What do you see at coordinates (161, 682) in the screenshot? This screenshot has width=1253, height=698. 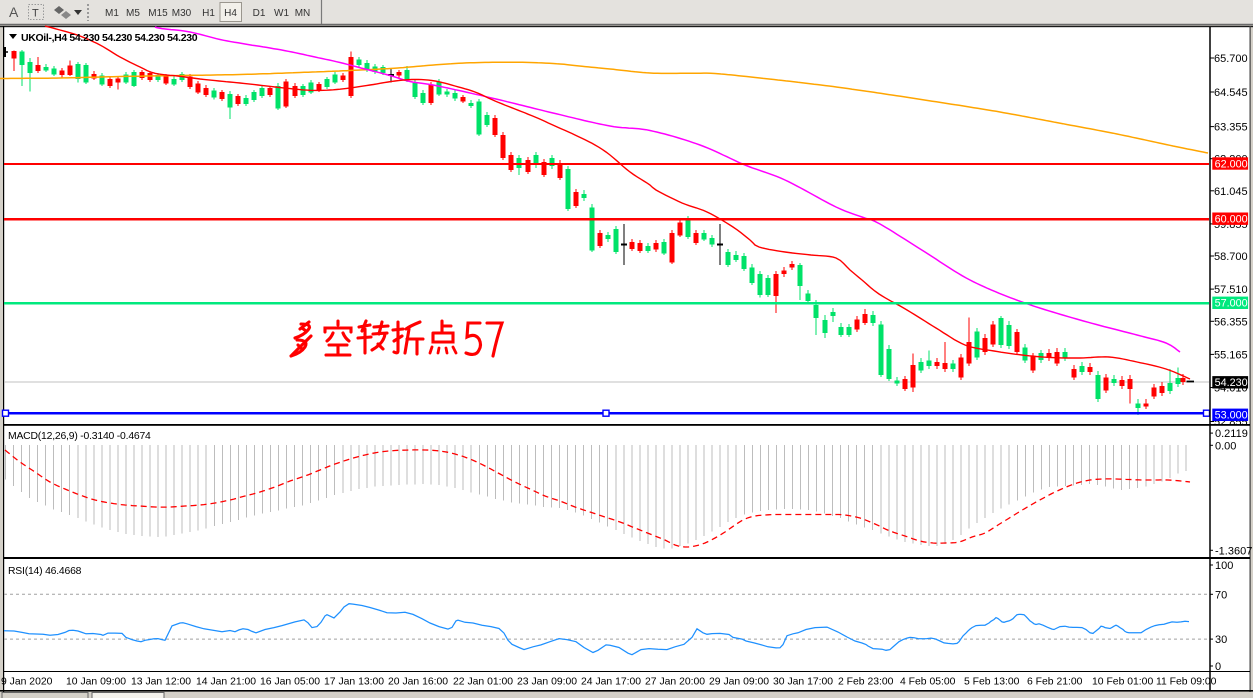 I see `svg-text: 13 Jan 12:00` at bounding box center [161, 682].